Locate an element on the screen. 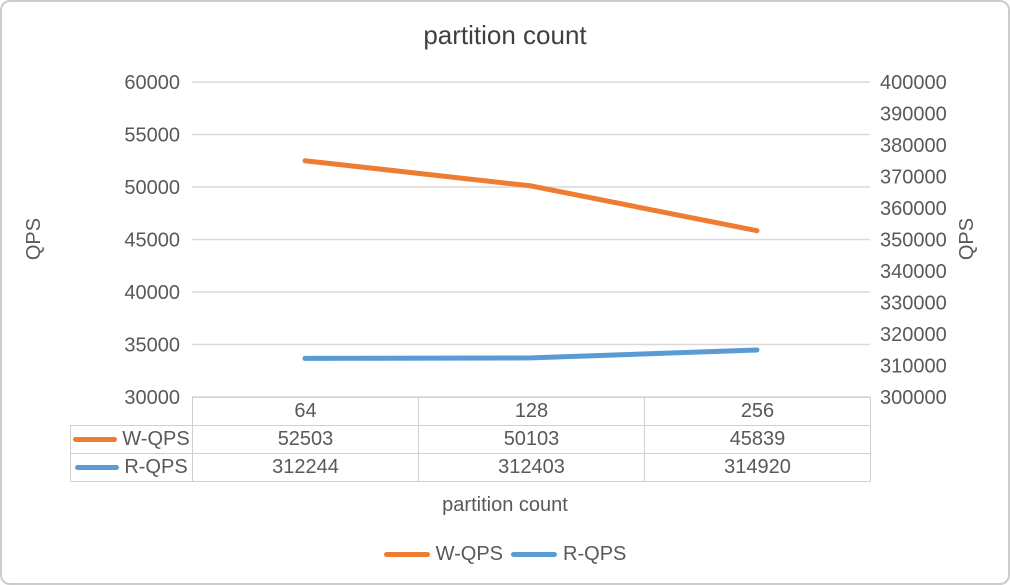  table-row-w-qps: W-QPS 52503 50103 45839 is located at coordinates (470, 439).